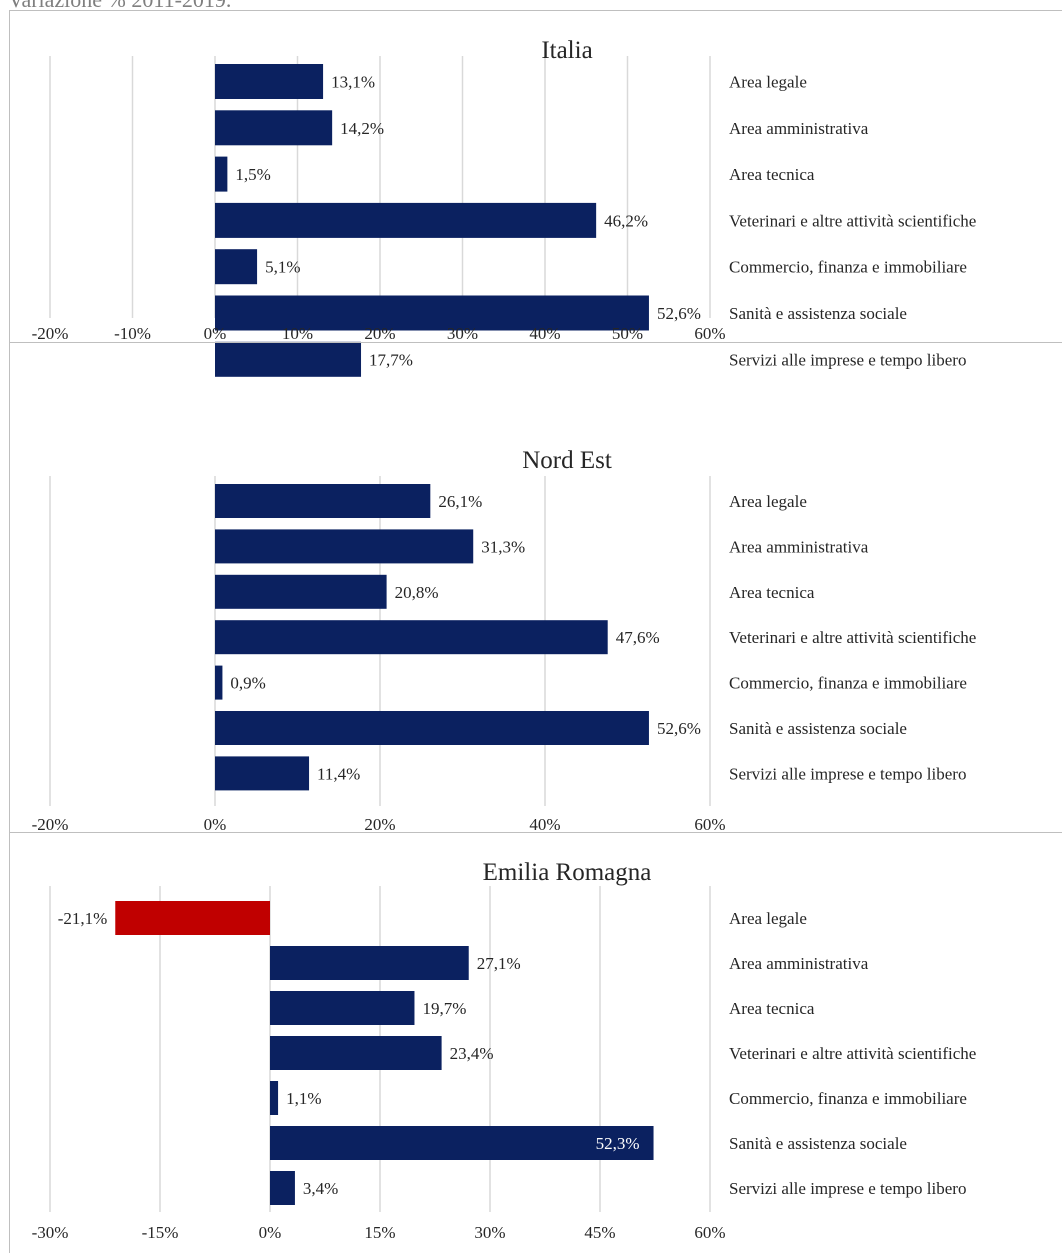  Describe the element at coordinates (599, 1232) in the screenshot. I see `tick-label: 45%` at that location.